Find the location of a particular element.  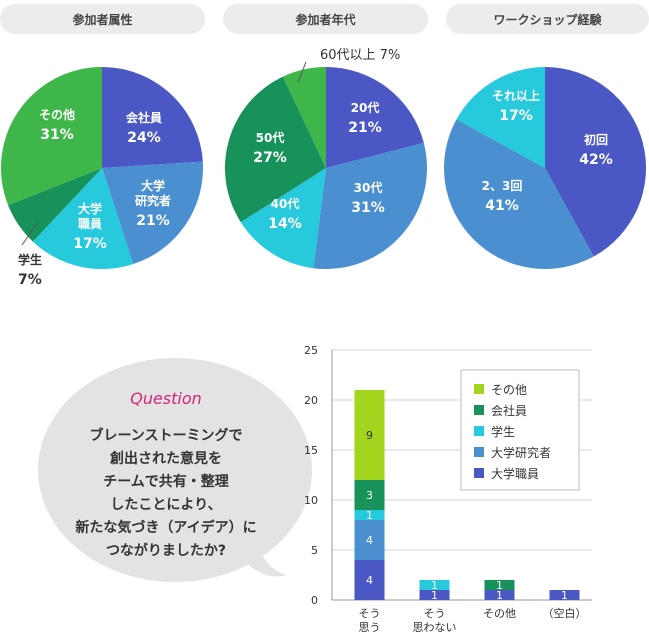

bar-legend-label: その他 is located at coordinates (509, 390).